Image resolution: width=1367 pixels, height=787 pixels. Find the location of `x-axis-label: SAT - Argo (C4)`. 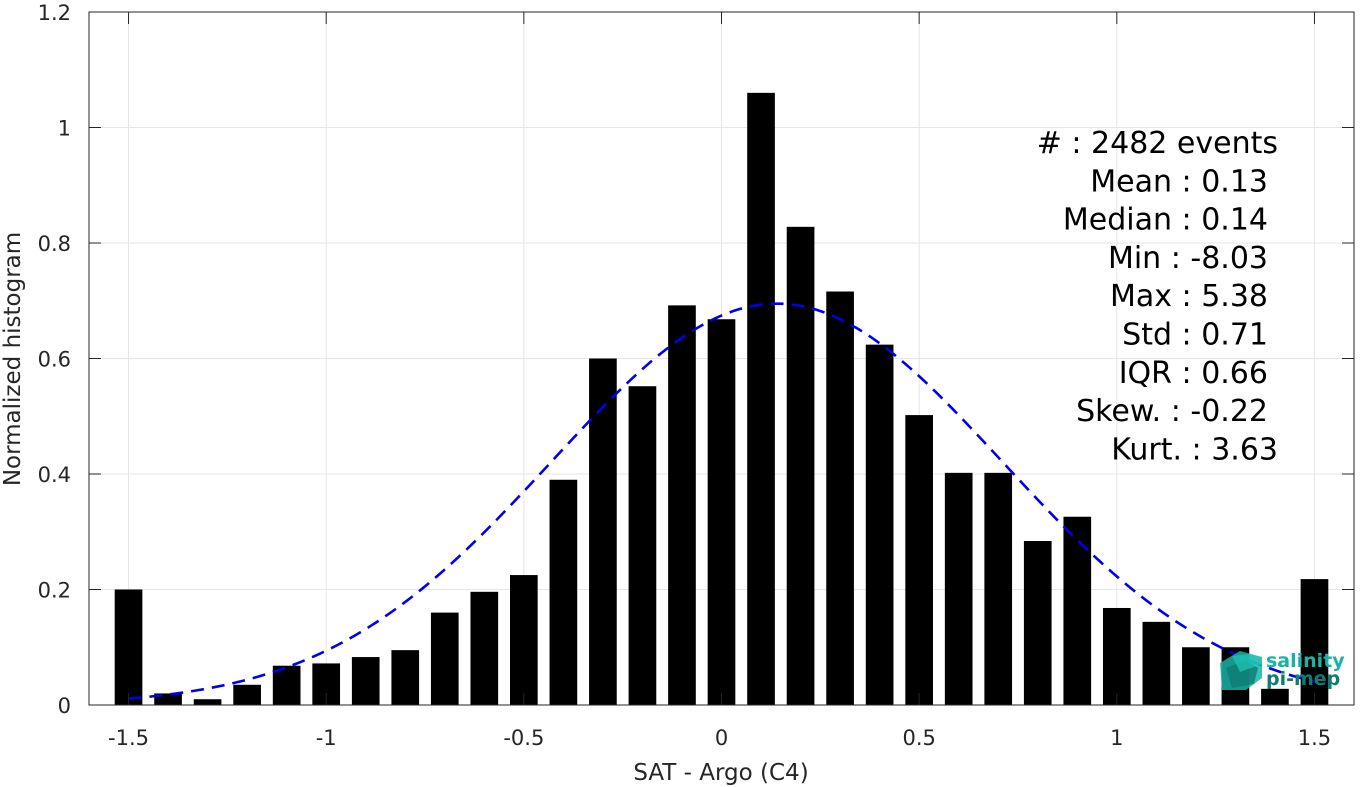

x-axis-label: SAT - Argo (C4) is located at coordinates (720, 773).